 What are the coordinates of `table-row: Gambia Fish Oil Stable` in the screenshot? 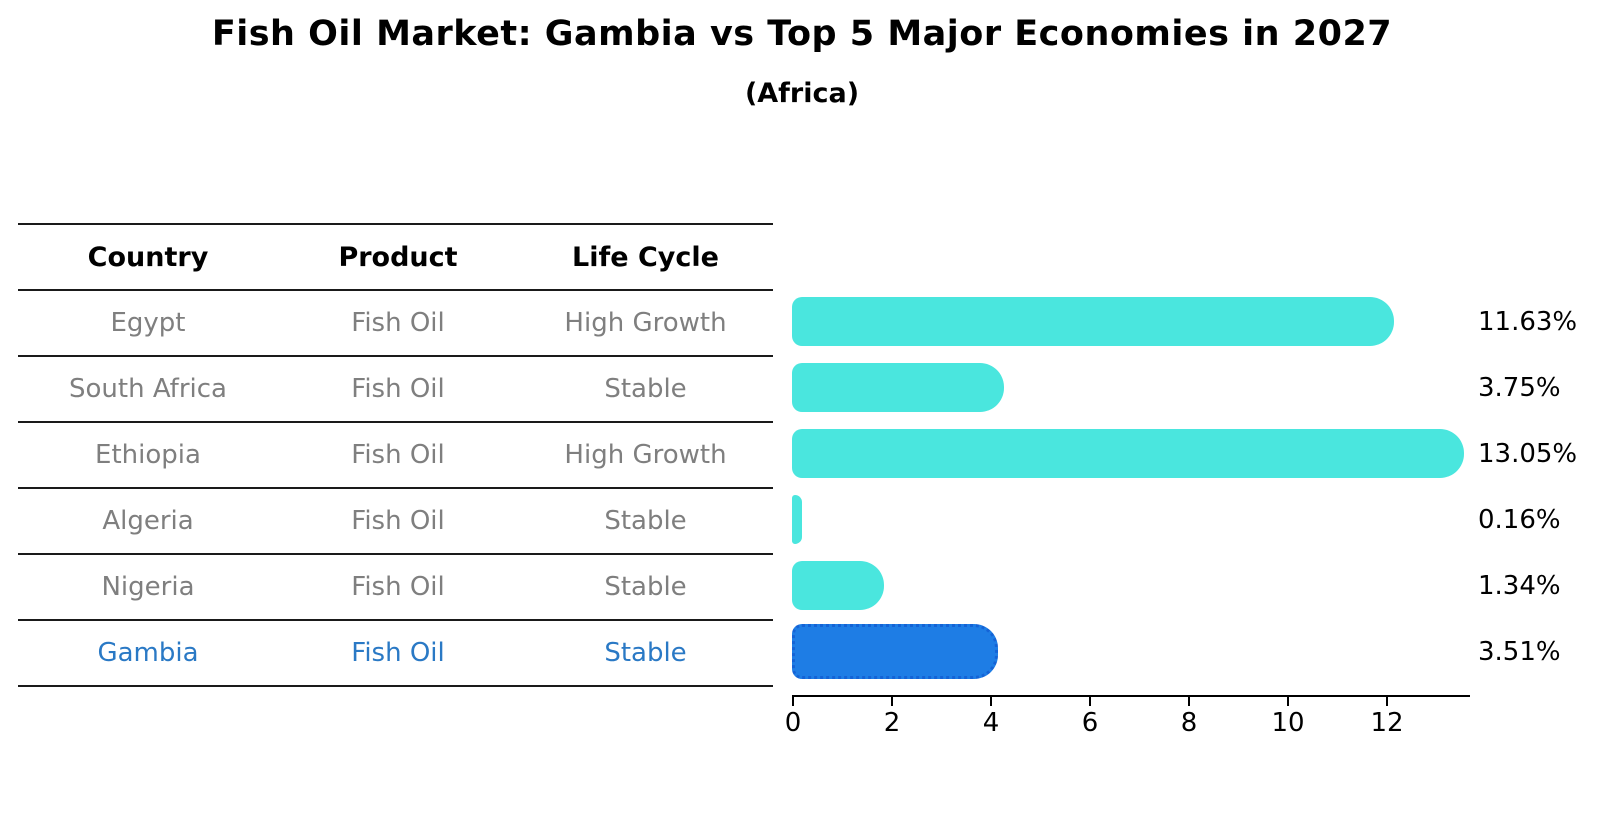 It's located at (395, 654).